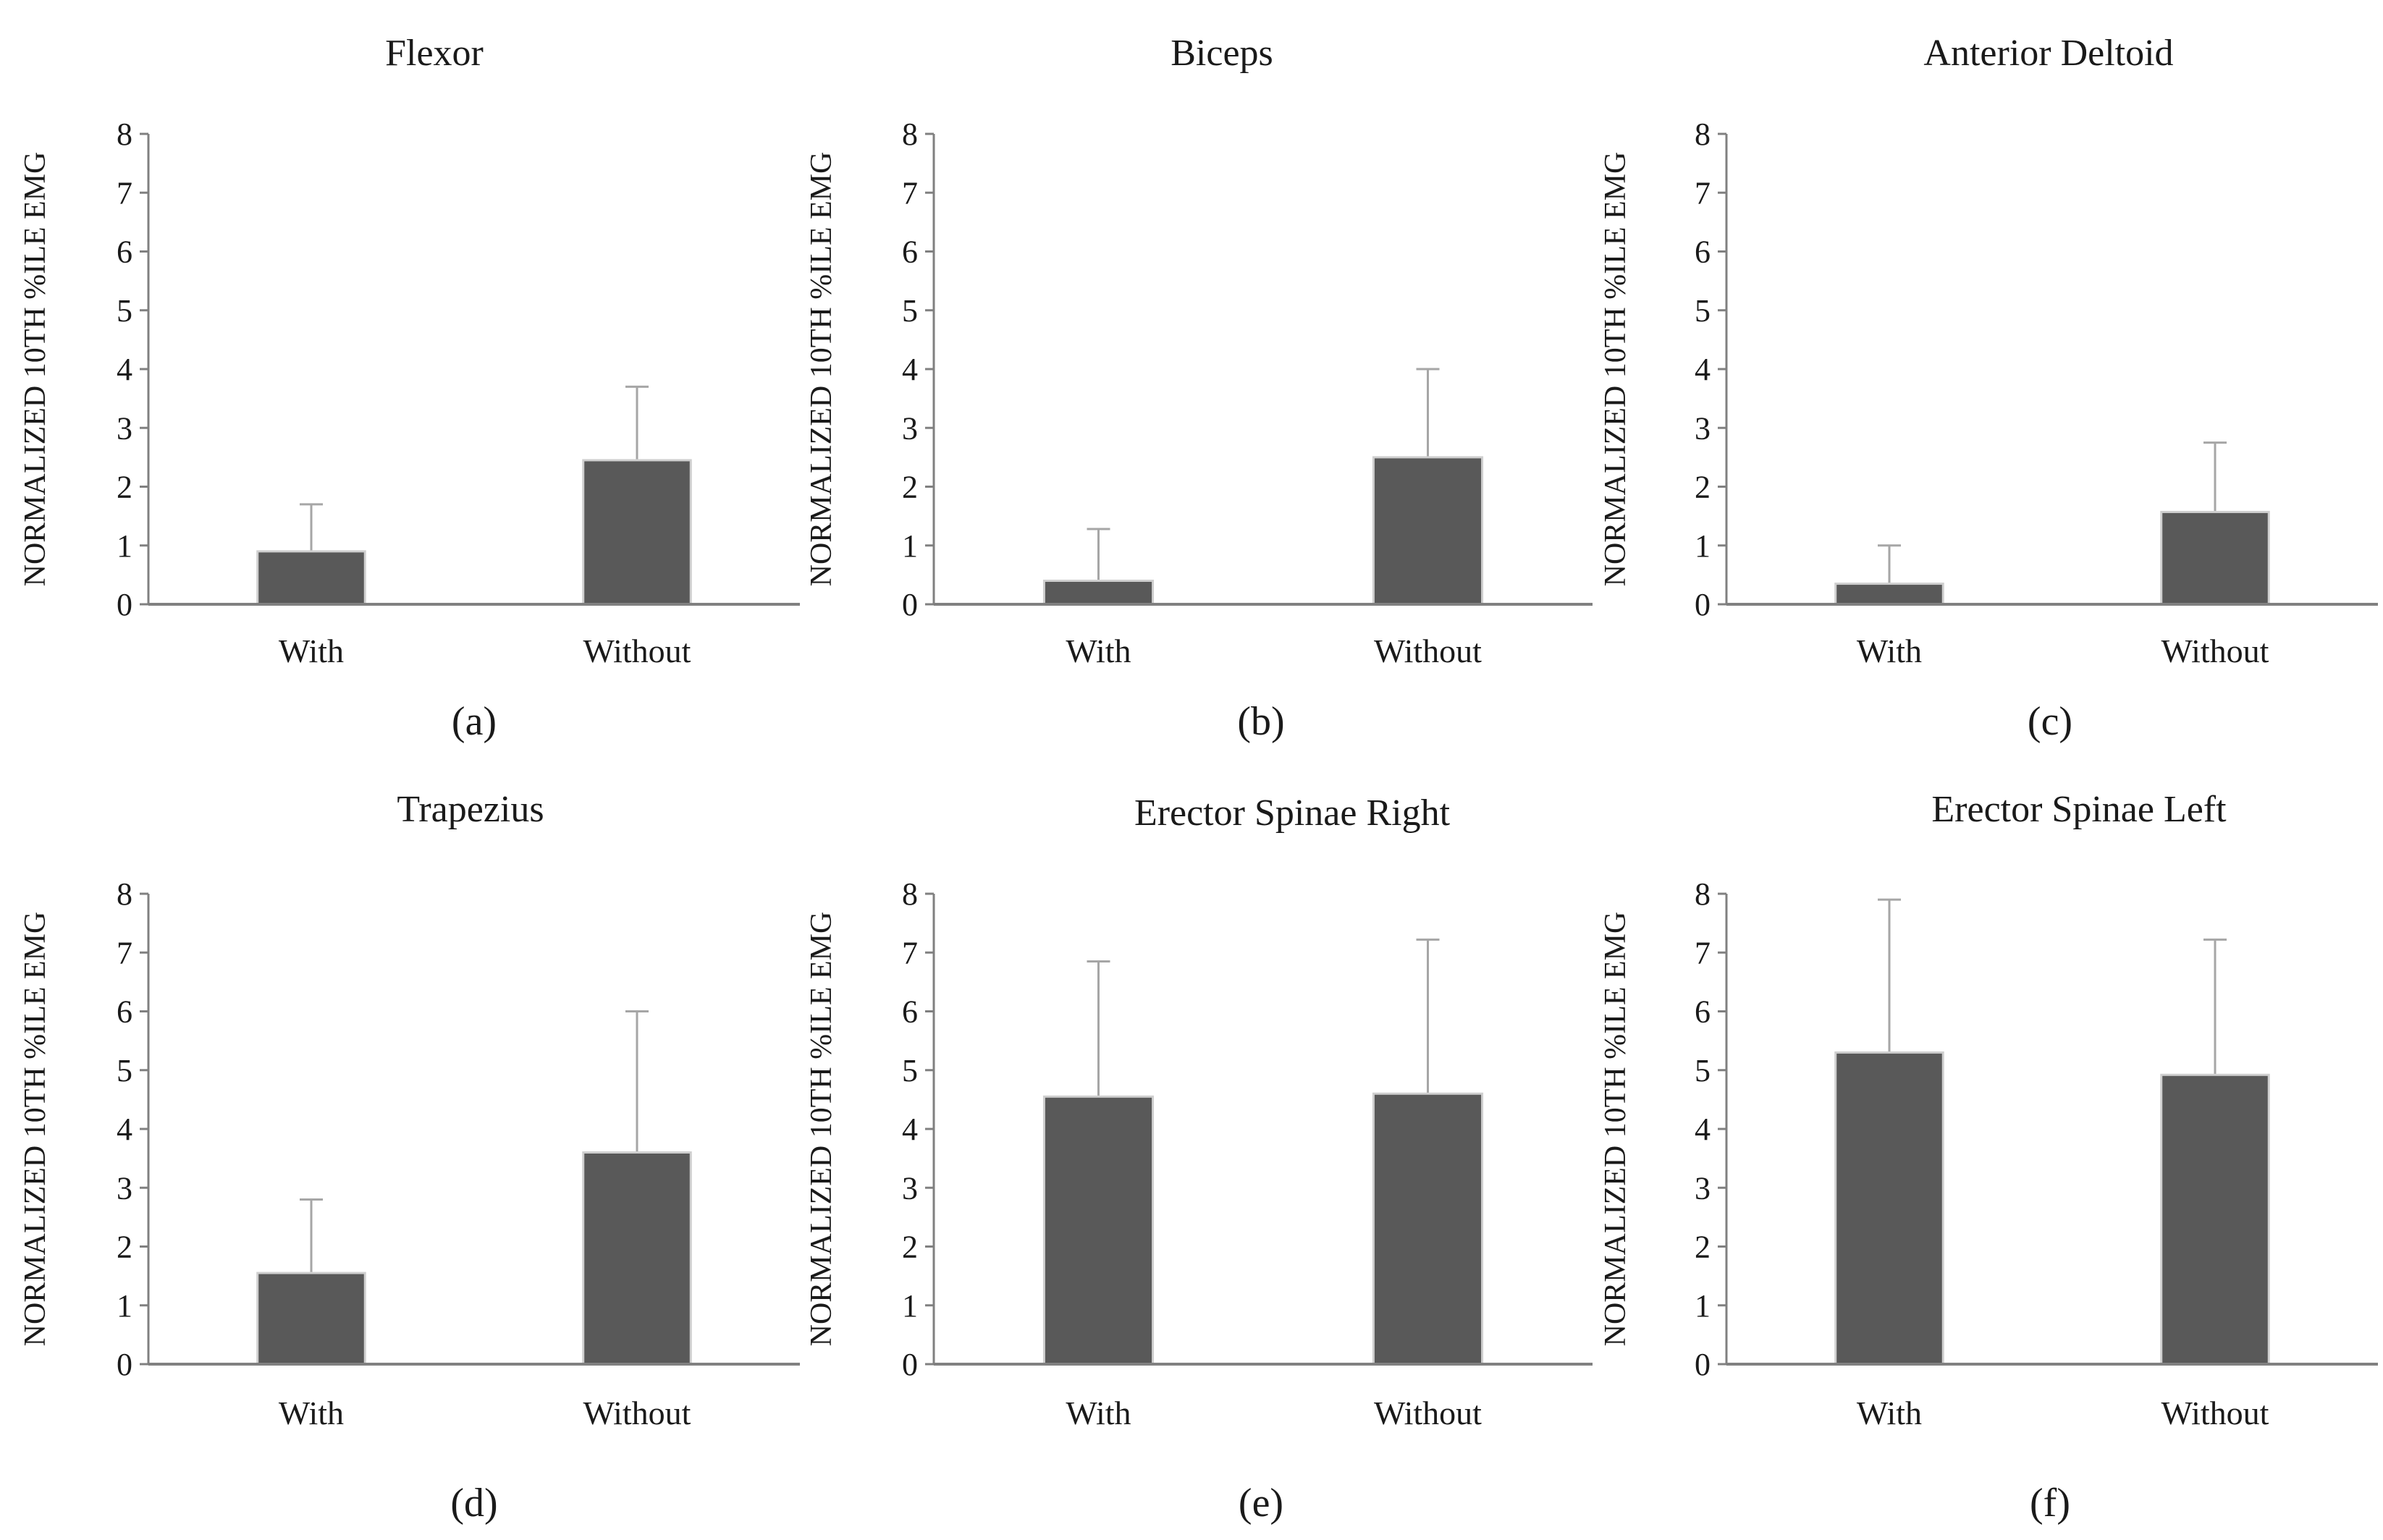  I want to click on chart-title: Erector Spinae Right, so click(1292, 813).